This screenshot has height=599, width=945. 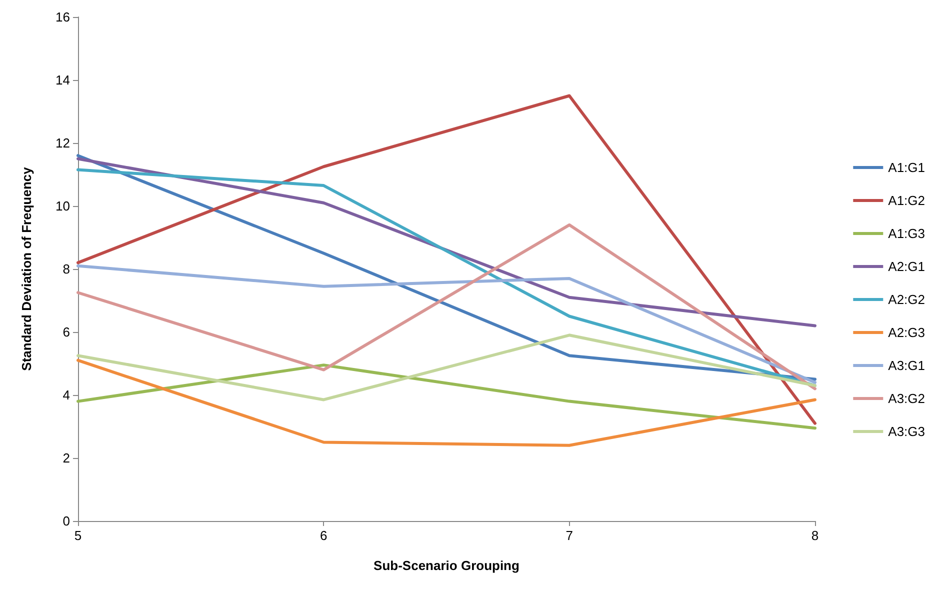 What do you see at coordinates (63, 206) in the screenshot?
I see `y-tick-label: 10` at bounding box center [63, 206].